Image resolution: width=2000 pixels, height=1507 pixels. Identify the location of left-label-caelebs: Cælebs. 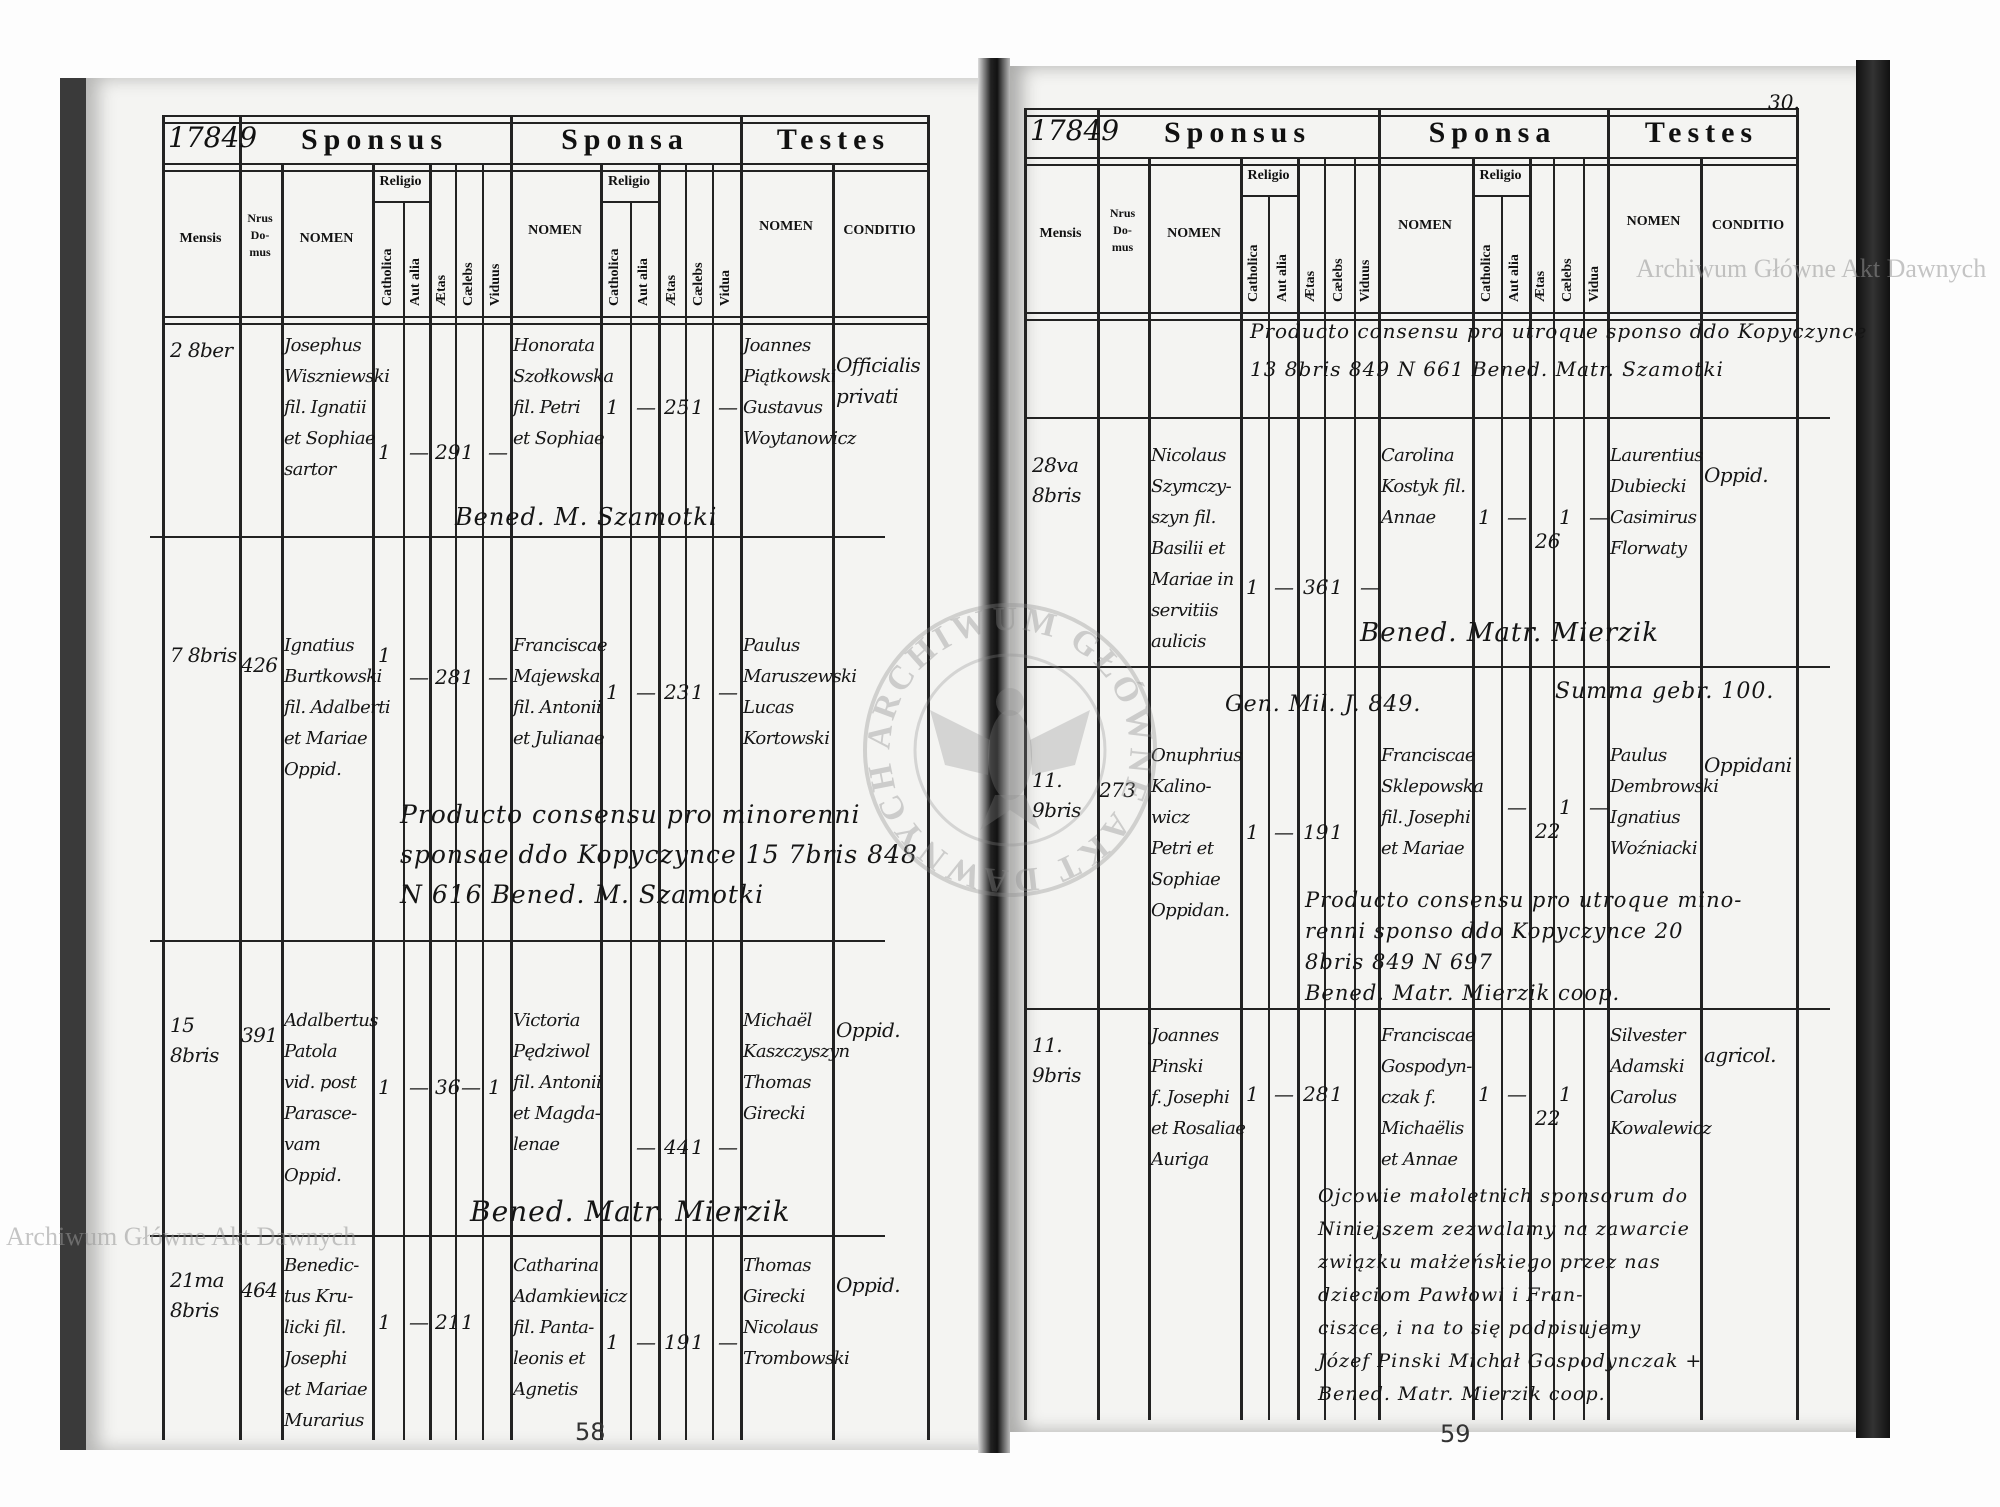
(468, 284).